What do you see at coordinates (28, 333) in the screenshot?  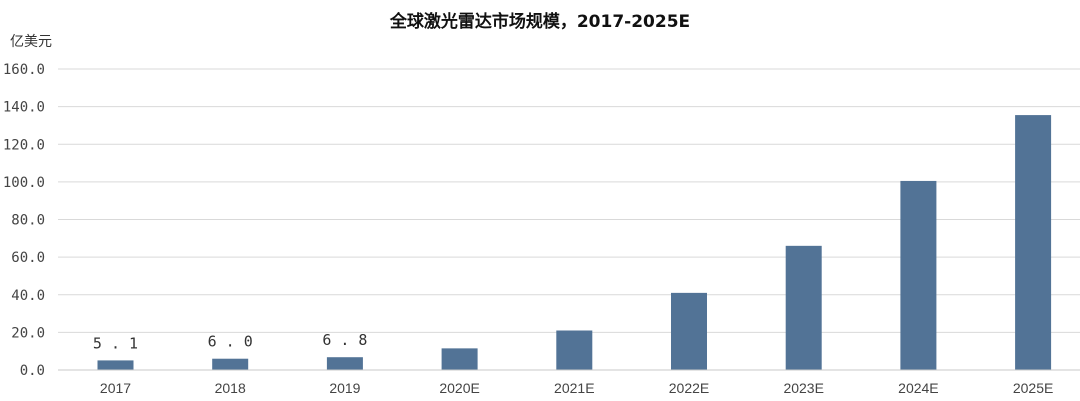 I see `y-tick-label: 20.0` at bounding box center [28, 333].